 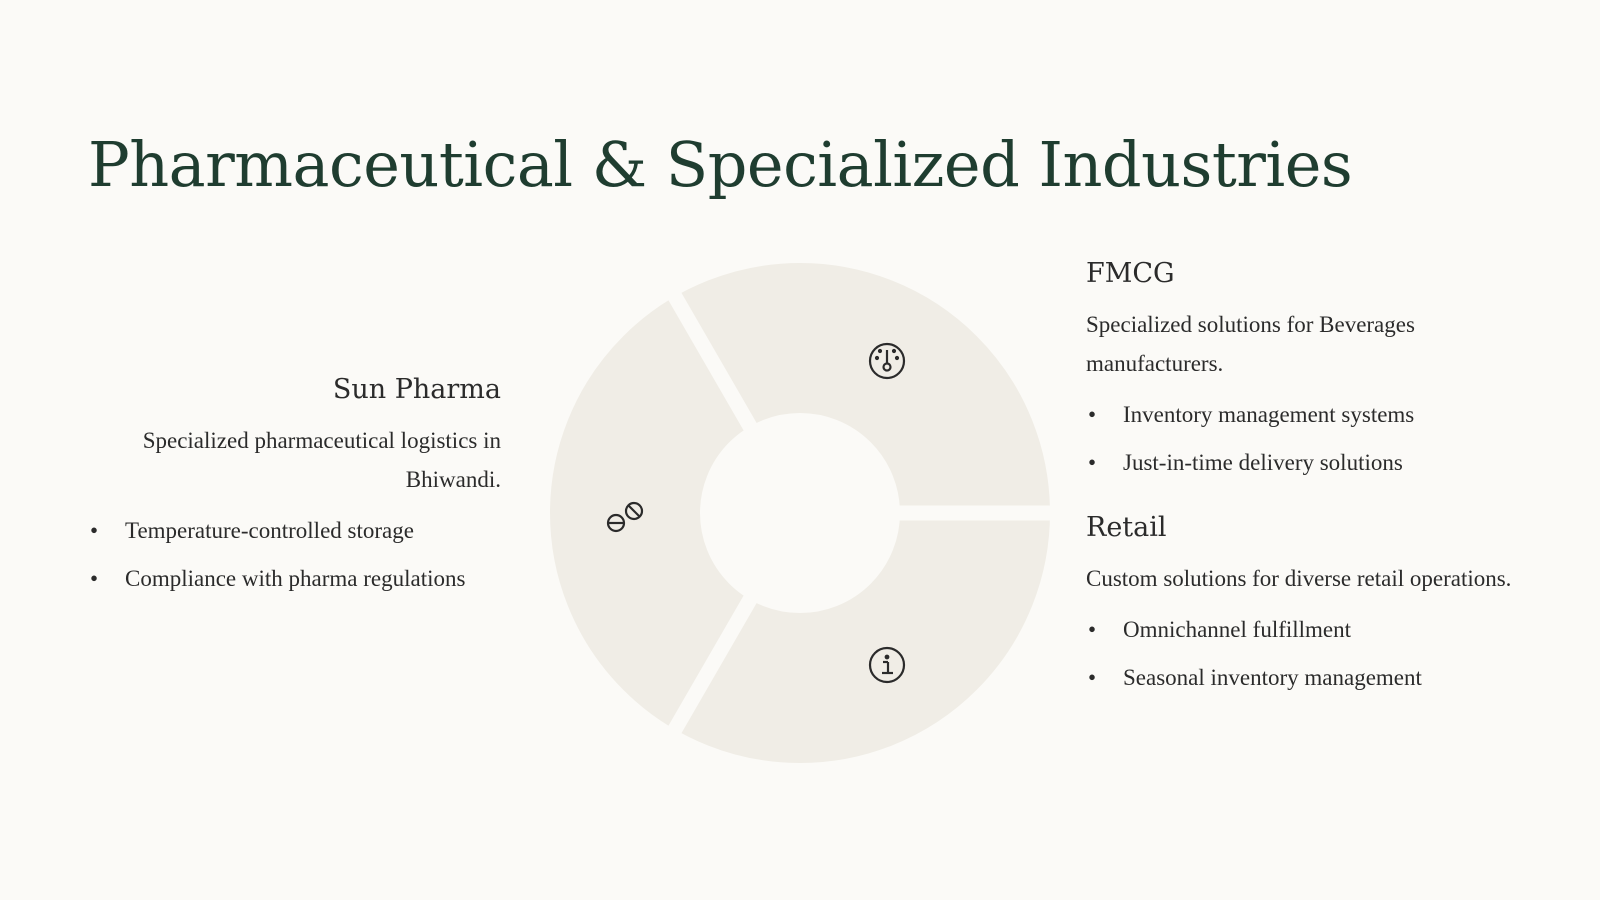 What do you see at coordinates (294, 578) in the screenshot?
I see `list-item: Compliance with pharma regulations` at bounding box center [294, 578].